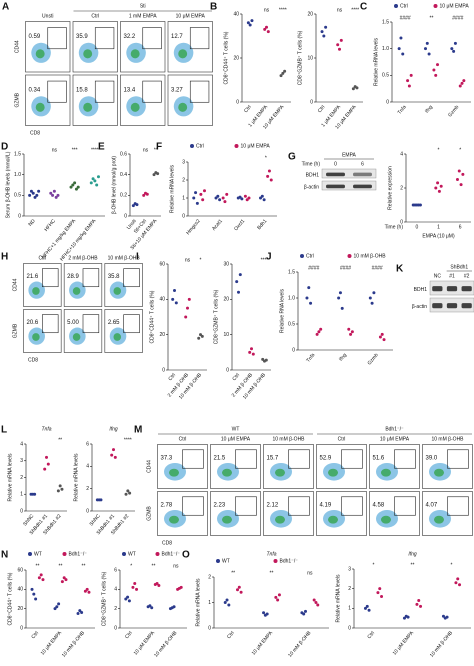 This screenshot has width=474, height=666. What do you see at coordinates (385, 49) in the screenshot?
I see `y-tick-label: 1.0` at bounding box center [385, 49].